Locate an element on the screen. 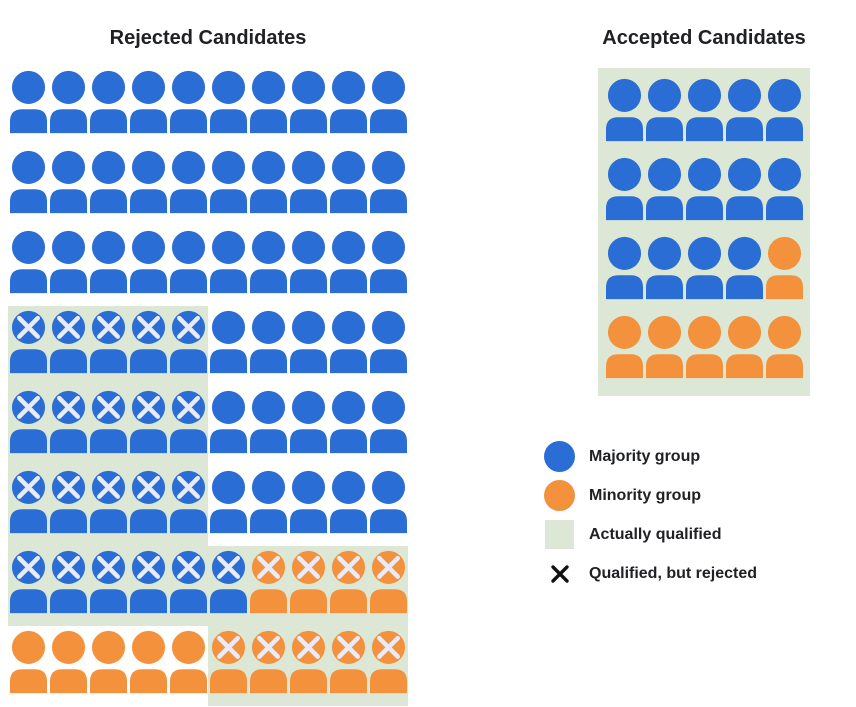 Image resolution: width=856 pixels, height=707 pixels. accepted-candidates-grid is located at coordinates (704, 232).